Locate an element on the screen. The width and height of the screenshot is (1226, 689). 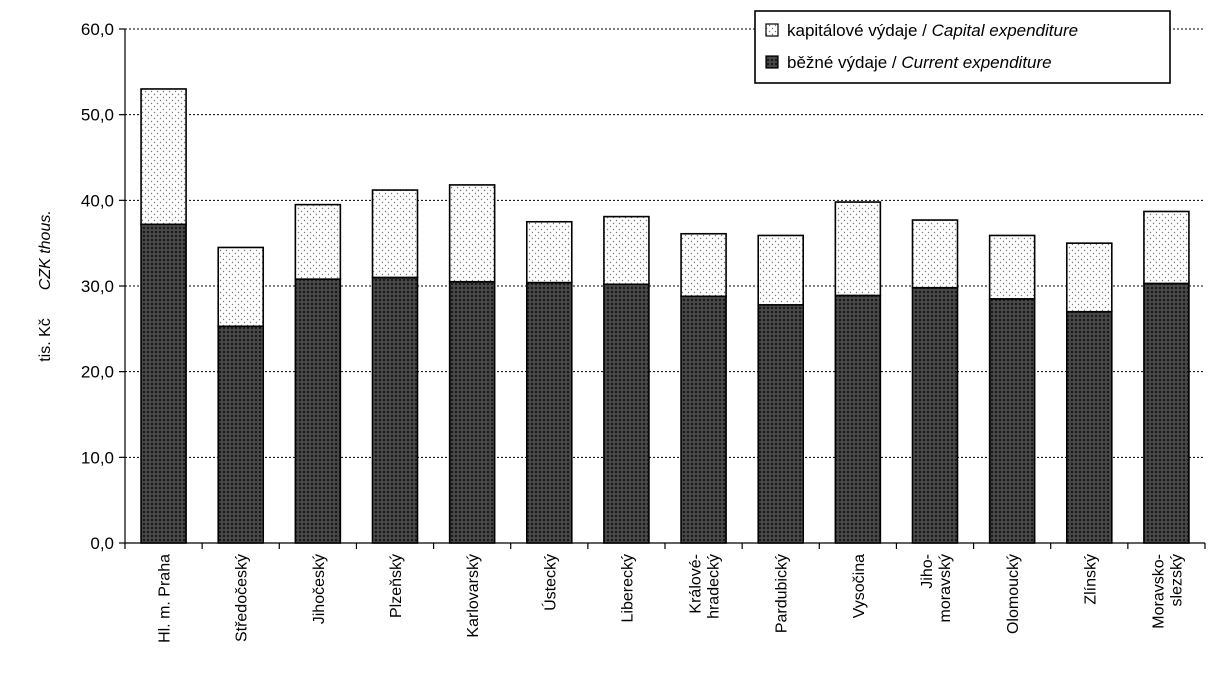
x-tick-label: Karlovarský is located at coordinates (473, 596).